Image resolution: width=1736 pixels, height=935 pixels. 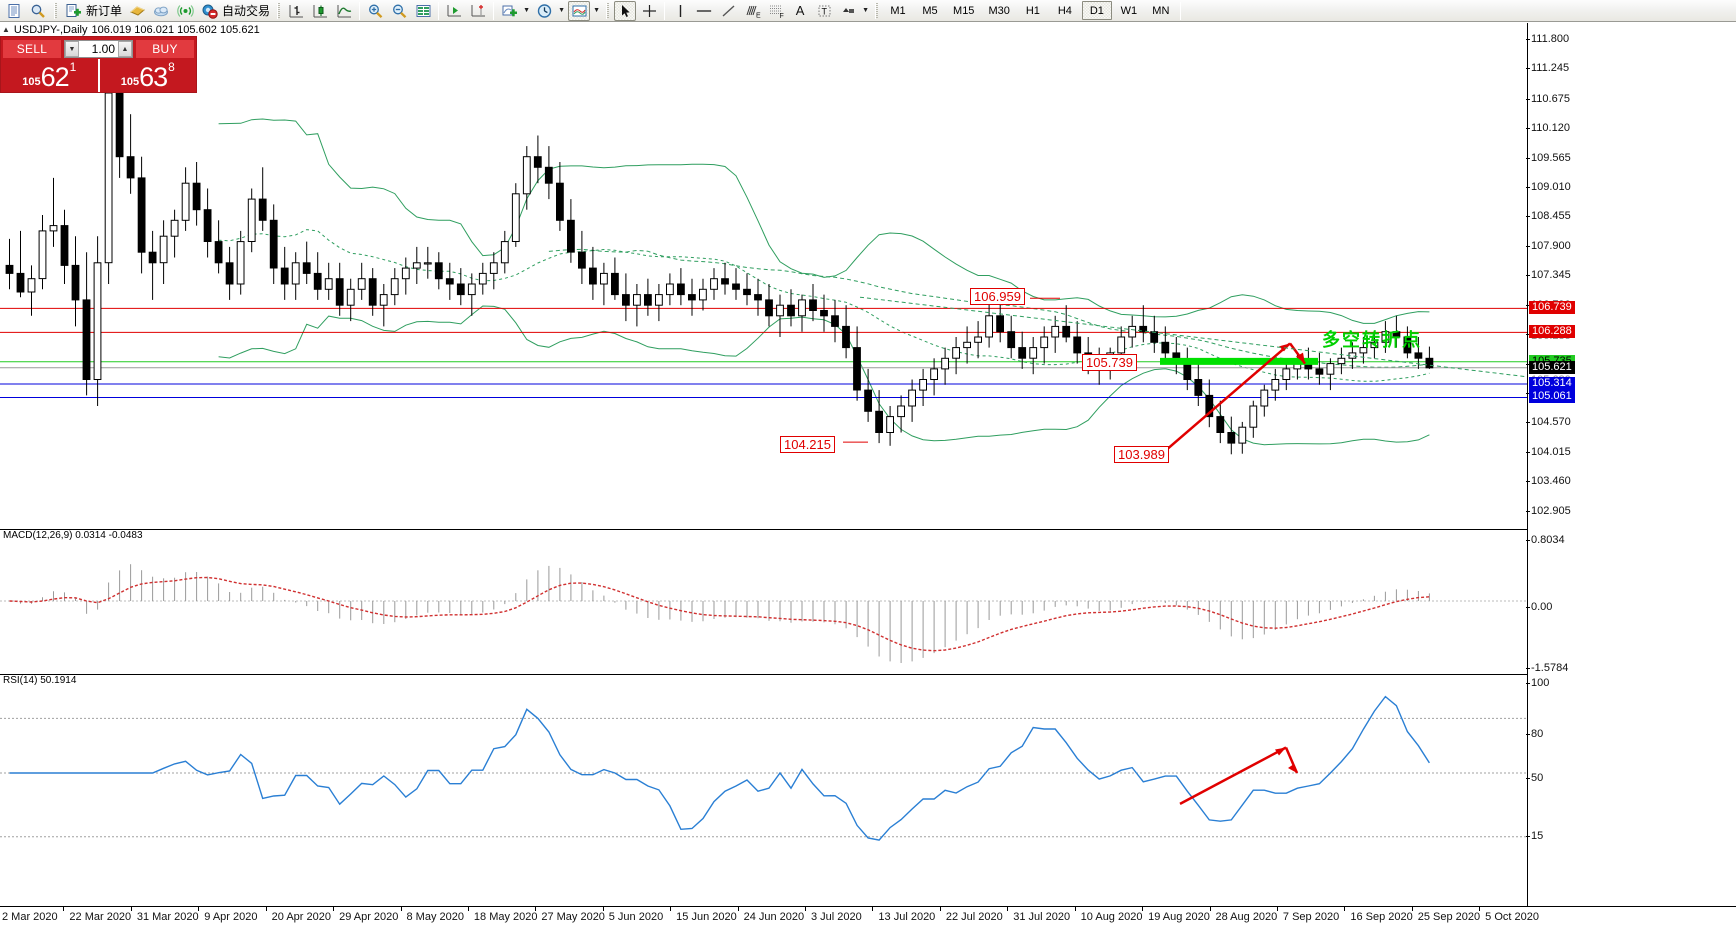 What do you see at coordinates (807, 444) in the screenshot?
I see `annotation-swing-low-1: 104.215` at bounding box center [807, 444].